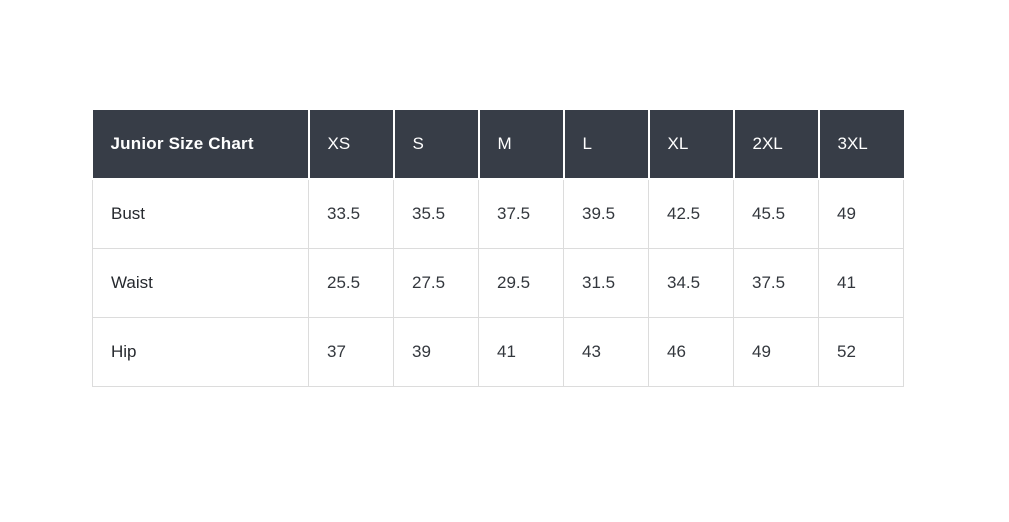 Image resolution: width=1009 pixels, height=522 pixels. What do you see at coordinates (200, 213) in the screenshot?
I see `row-label-bust: Bust` at bounding box center [200, 213].